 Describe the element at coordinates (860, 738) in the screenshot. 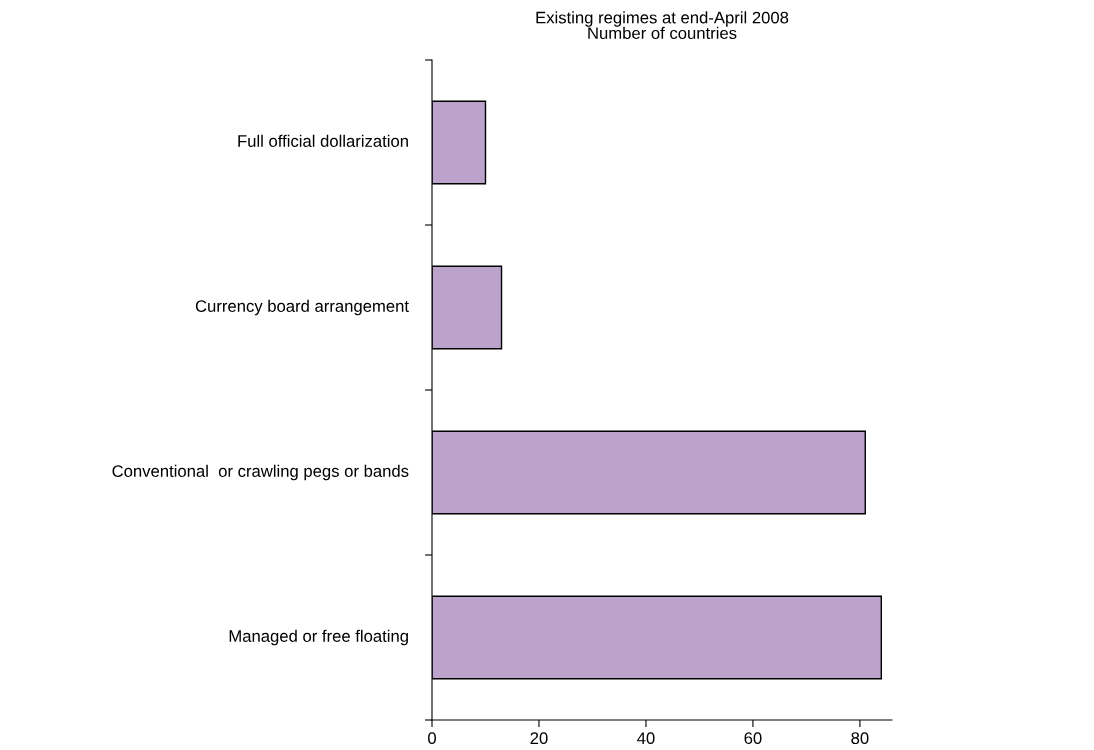

I see `x-tick-label: 80` at that location.